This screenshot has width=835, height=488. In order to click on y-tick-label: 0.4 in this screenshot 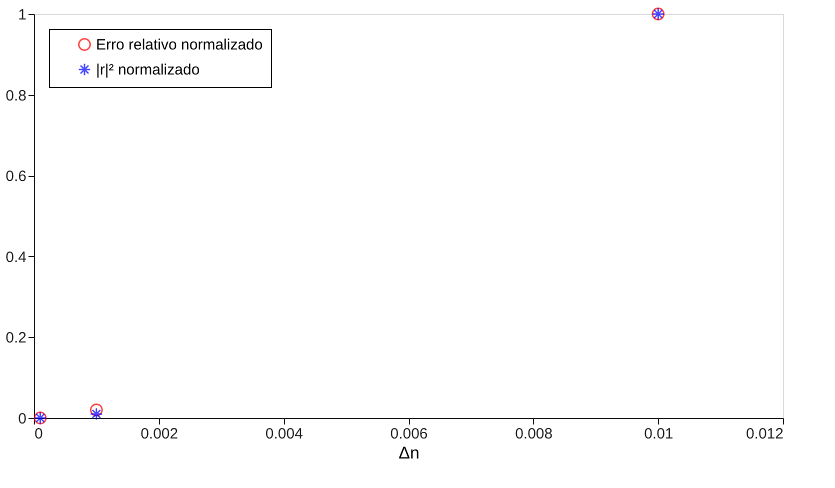, I will do `click(16, 257)`.